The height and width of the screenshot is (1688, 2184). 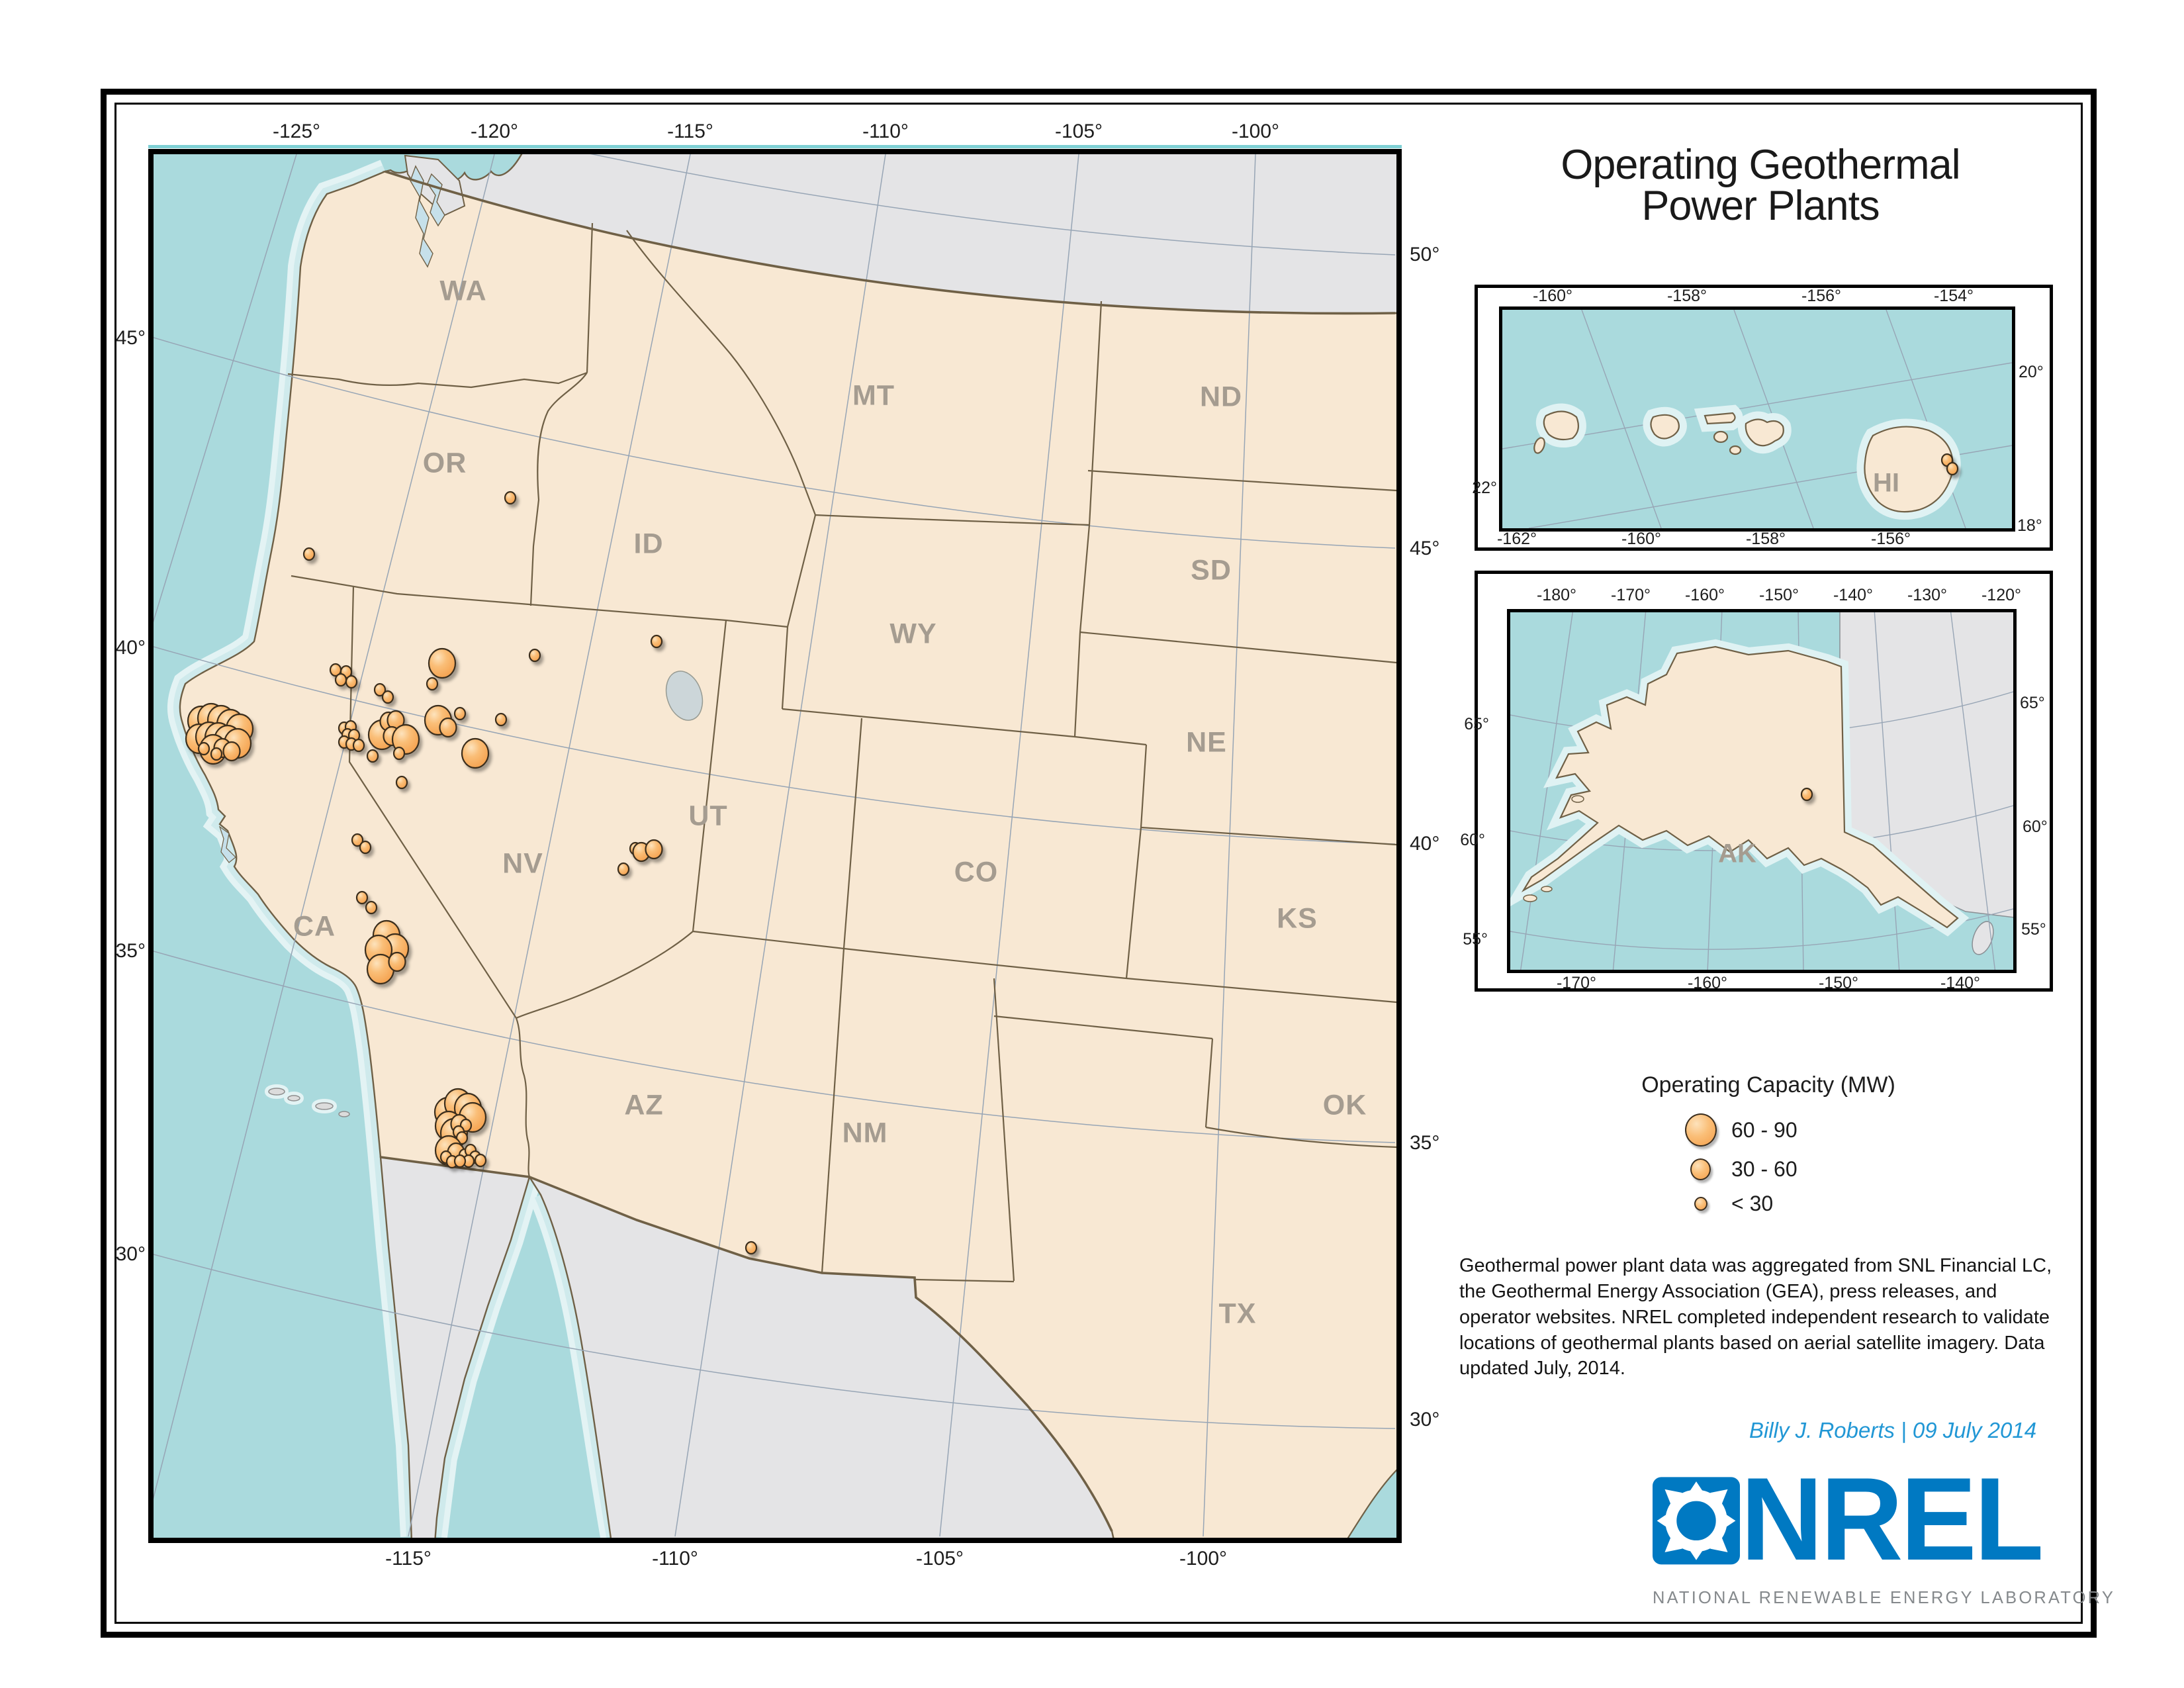 I want to click on axis-top-tick: -105°, so click(x=1078, y=131).